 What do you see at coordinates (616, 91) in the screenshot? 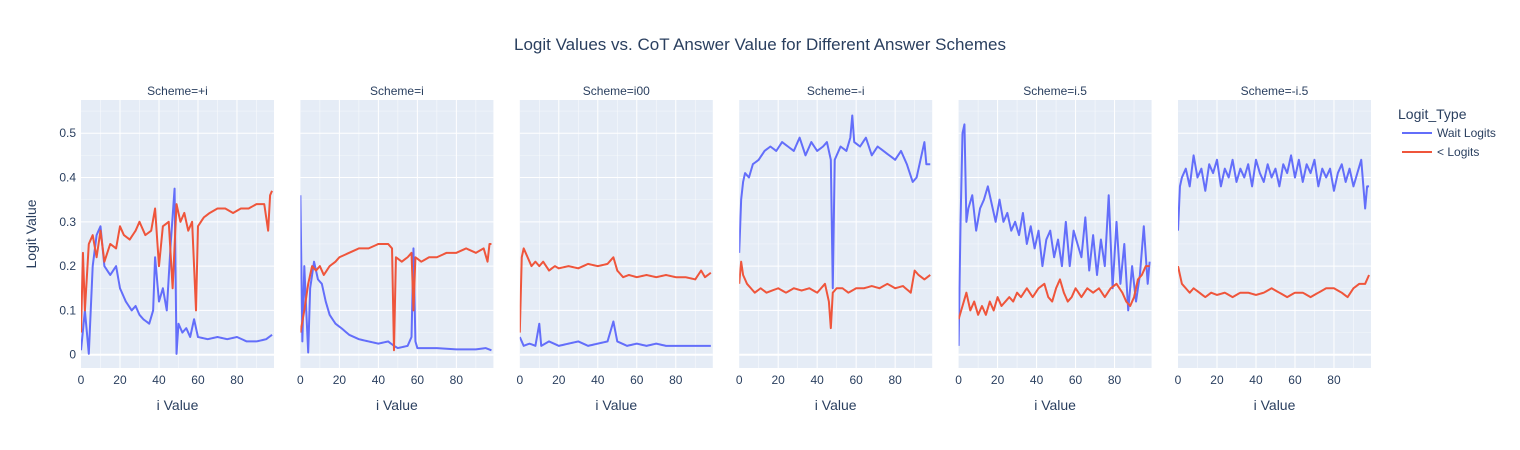
I see `facet-label: Scheme=i00` at bounding box center [616, 91].